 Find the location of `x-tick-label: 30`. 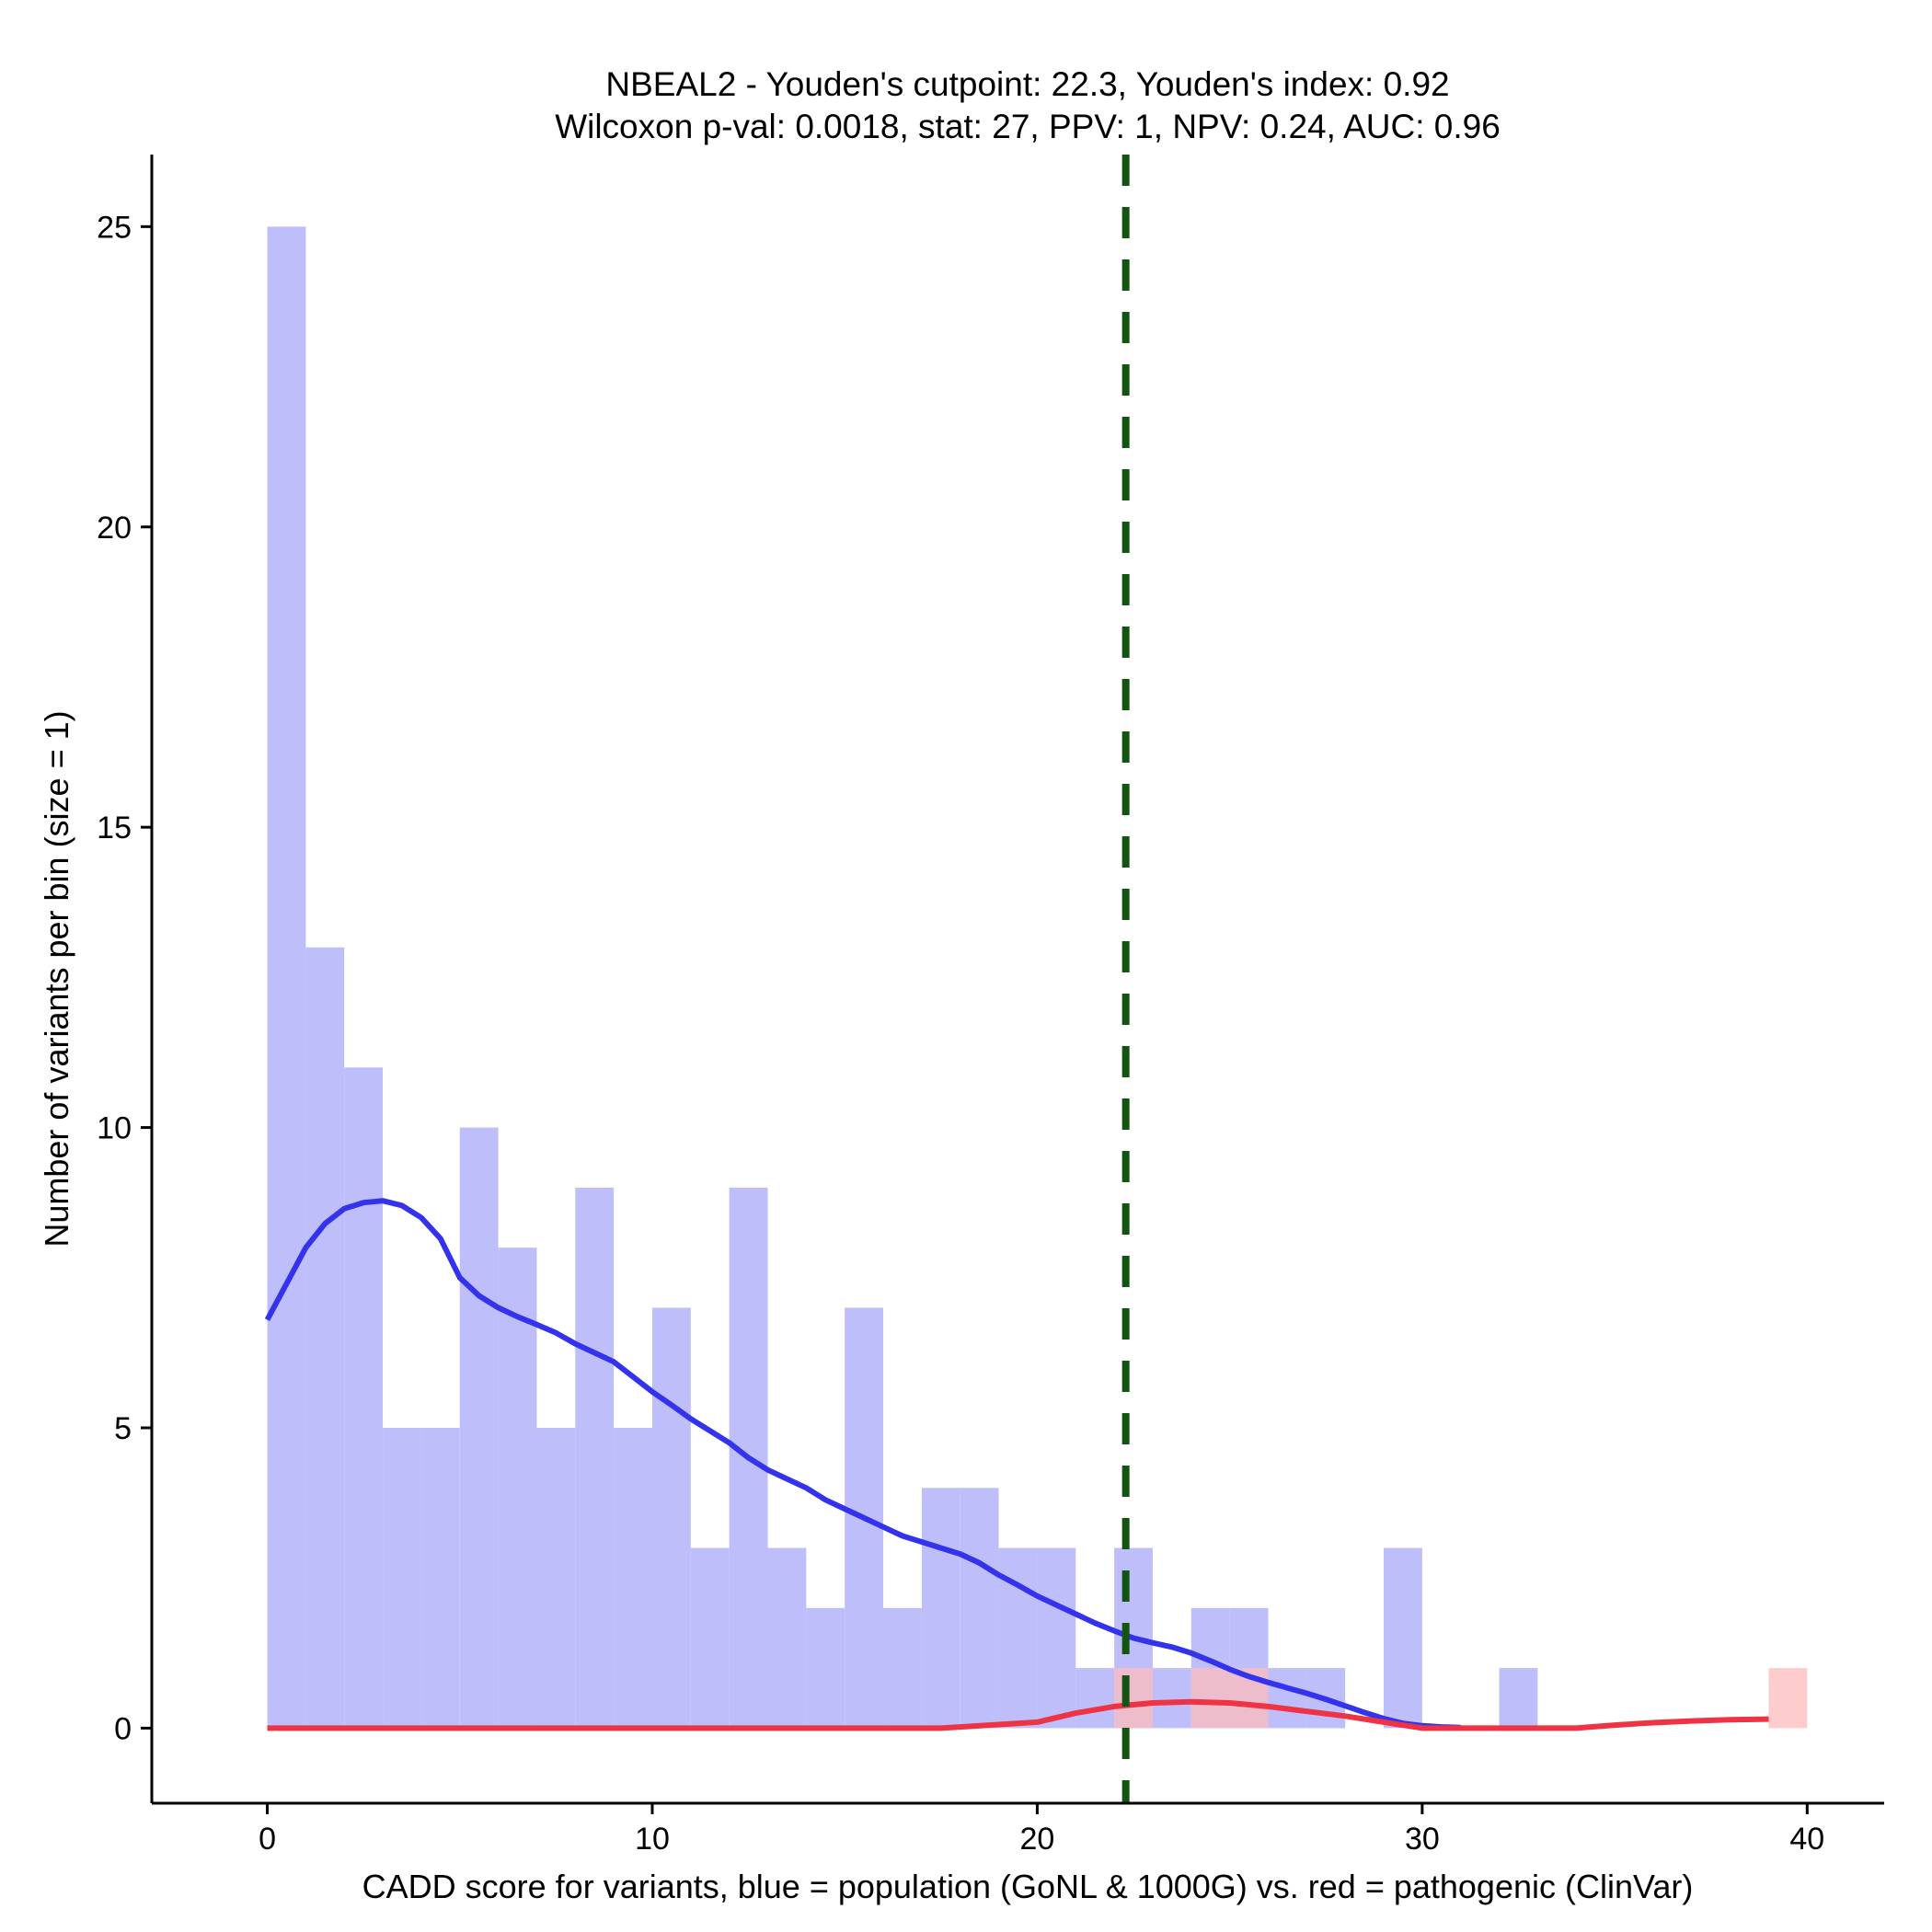

x-tick-label: 30 is located at coordinates (1422, 1839).